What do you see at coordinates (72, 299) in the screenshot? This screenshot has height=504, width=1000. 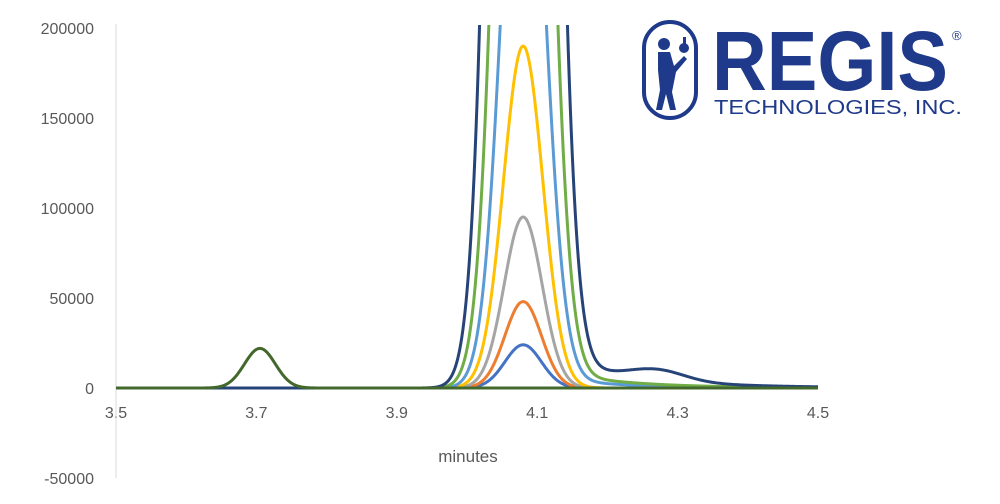 I see `y-tick-label: 50000` at bounding box center [72, 299].